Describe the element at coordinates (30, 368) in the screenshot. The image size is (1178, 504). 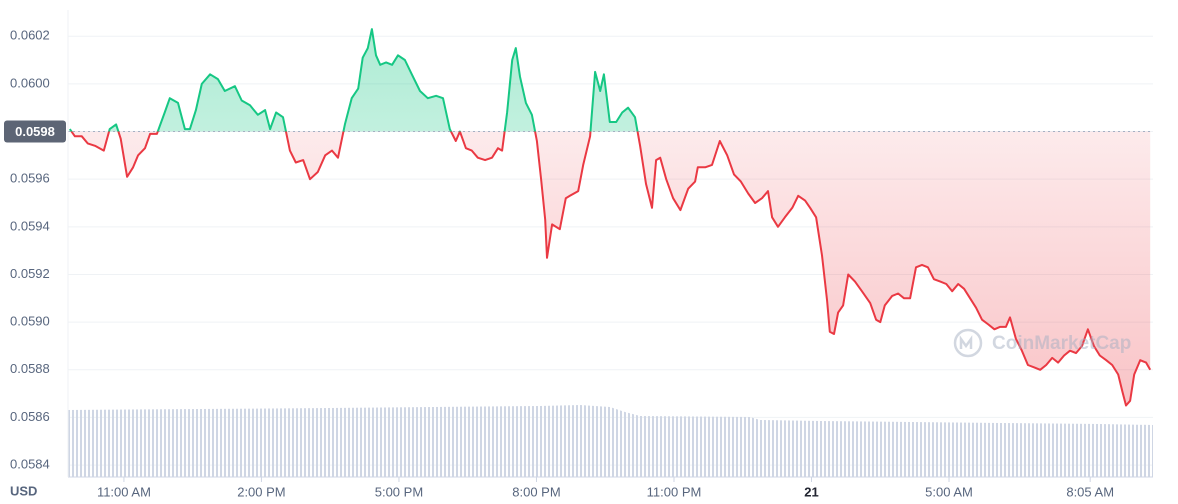
I see `y-tick-label: 0.0588` at that location.